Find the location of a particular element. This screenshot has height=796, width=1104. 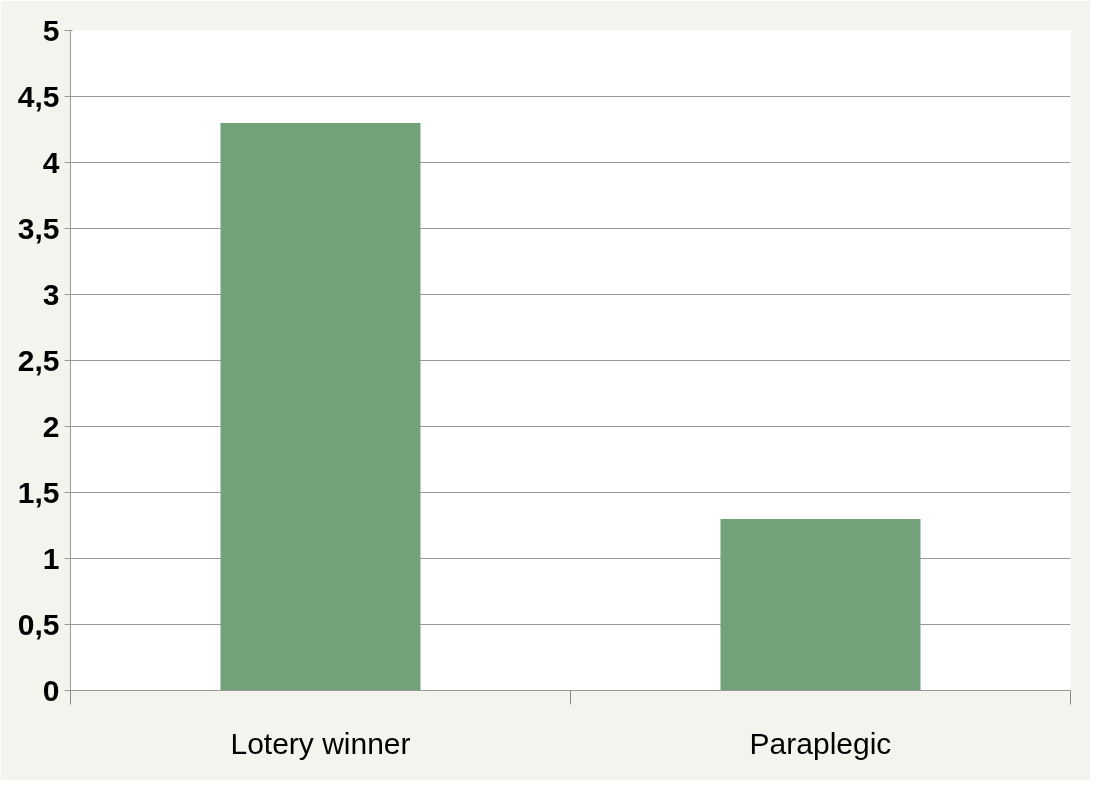

x-tick-label: Paraplegic is located at coordinates (820, 743).